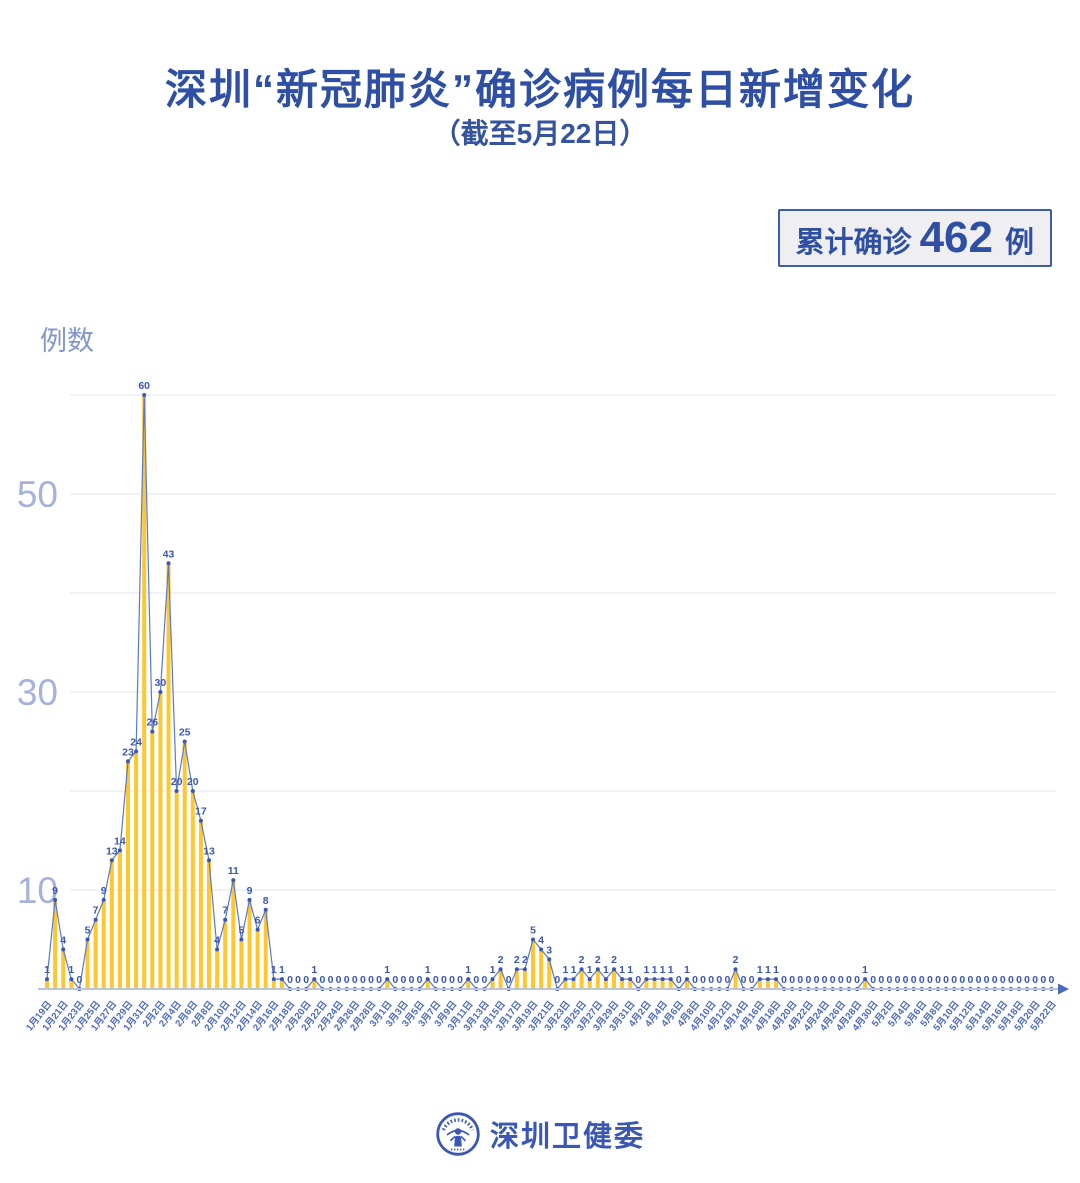 The height and width of the screenshot is (1183, 1080). Describe the element at coordinates (37, 890) in the screenshot. I see `svg-text: 10` at that location.